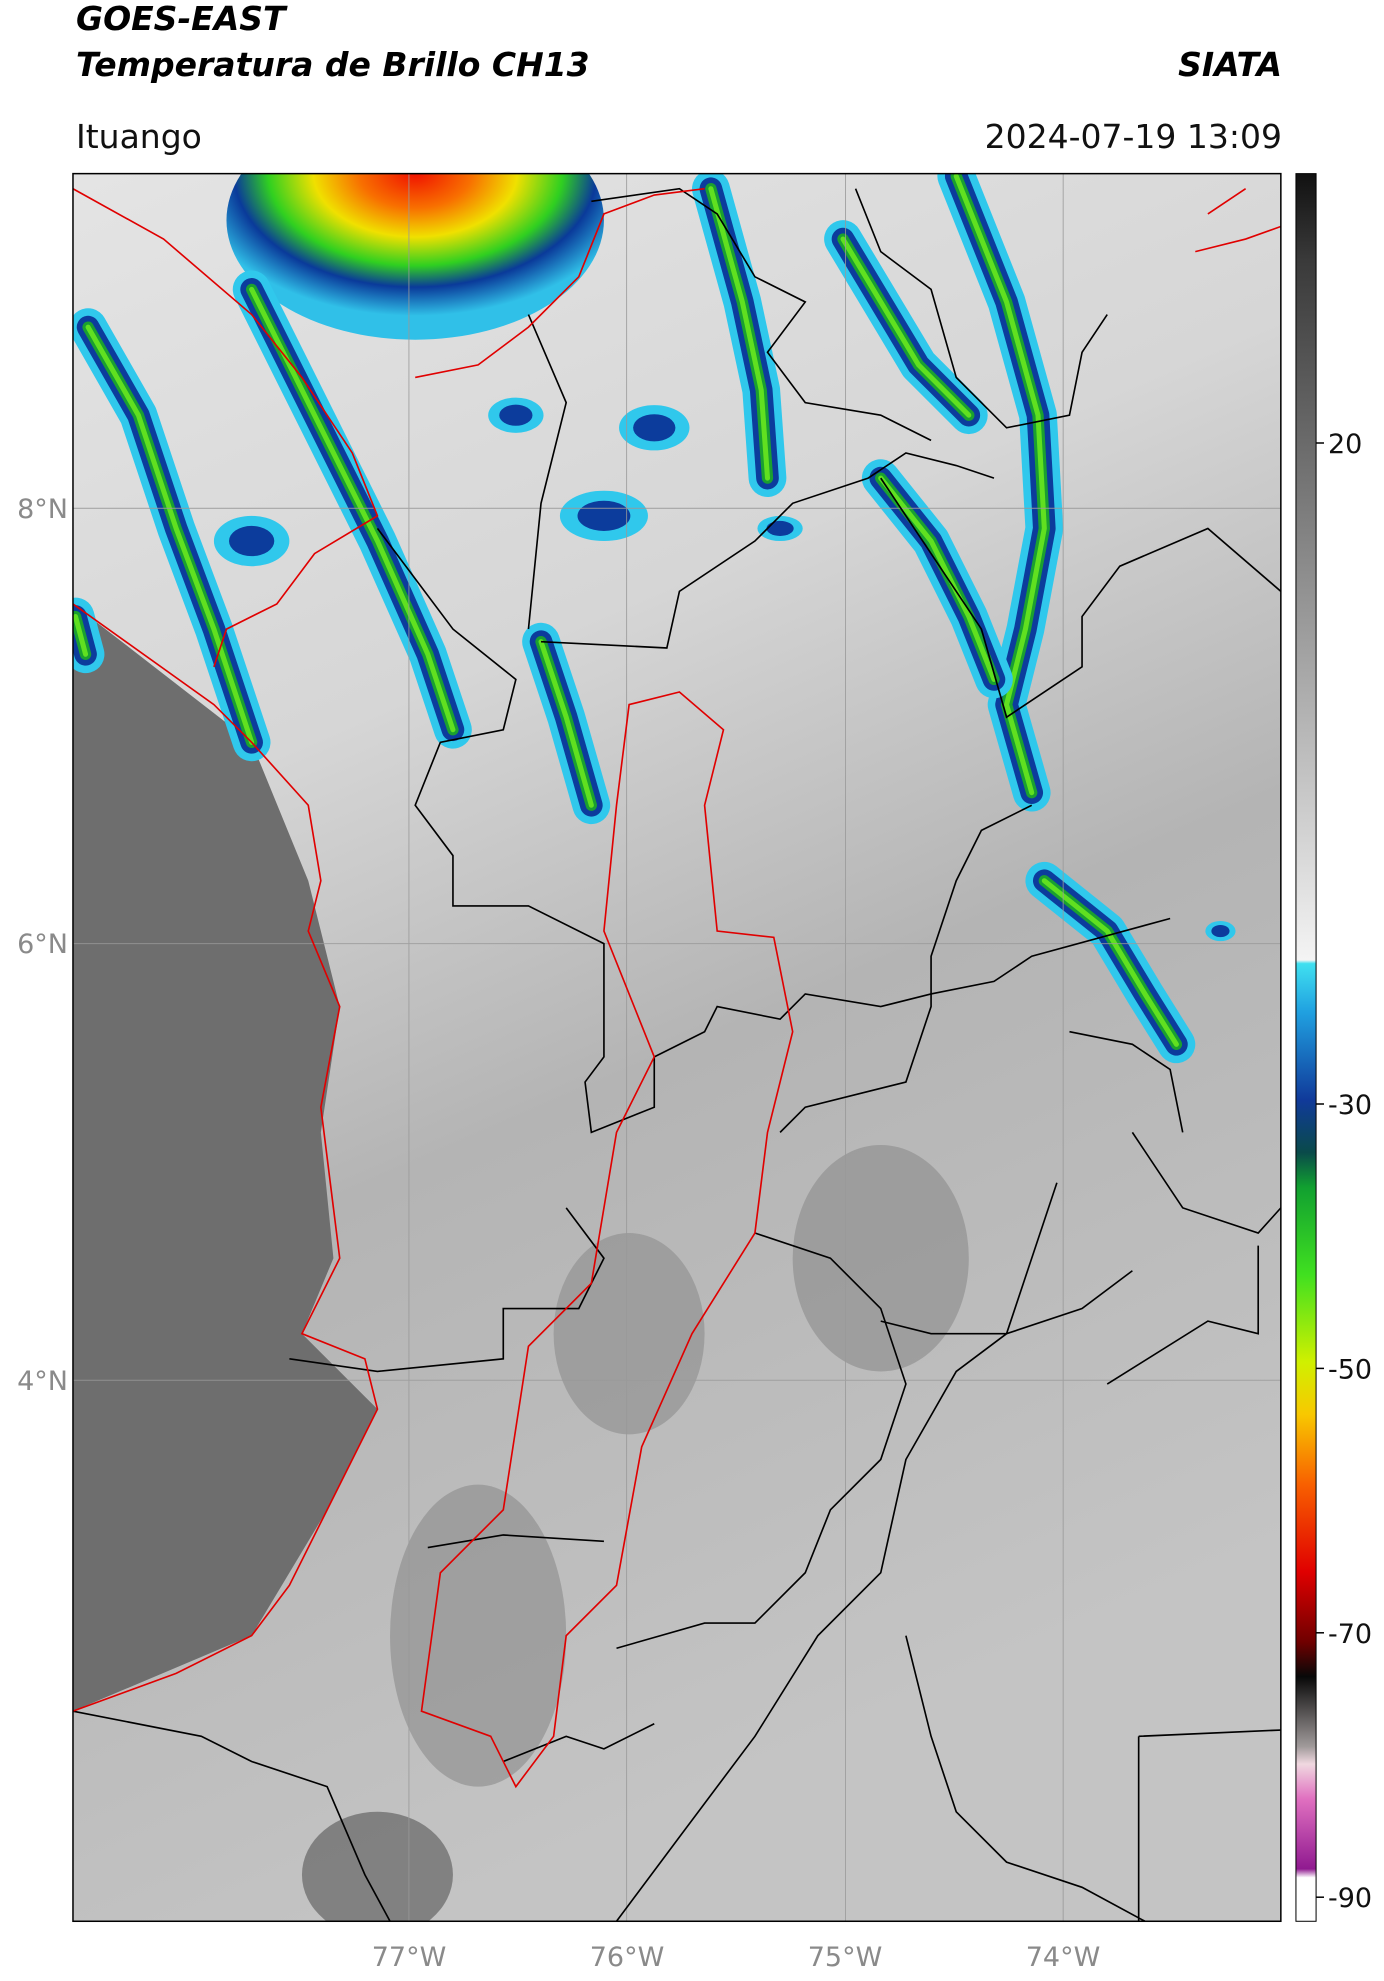  What do you see at coordinates (42, 1381) in the screenshot?
I see `lat-label: 4°N` at bounding box center [42, 1381].